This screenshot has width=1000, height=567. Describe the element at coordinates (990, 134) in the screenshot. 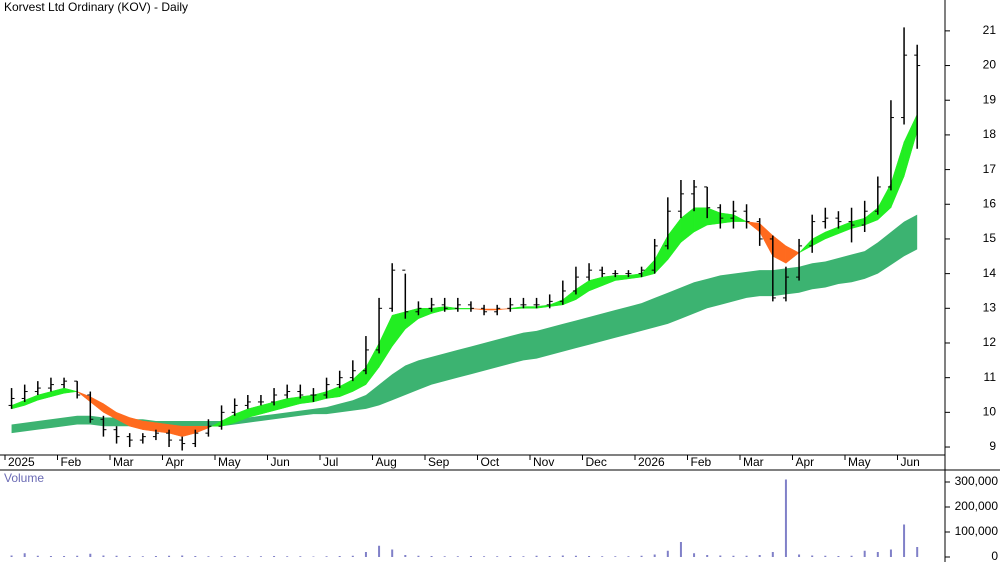

I see `y-tick-label: 18` at that location.